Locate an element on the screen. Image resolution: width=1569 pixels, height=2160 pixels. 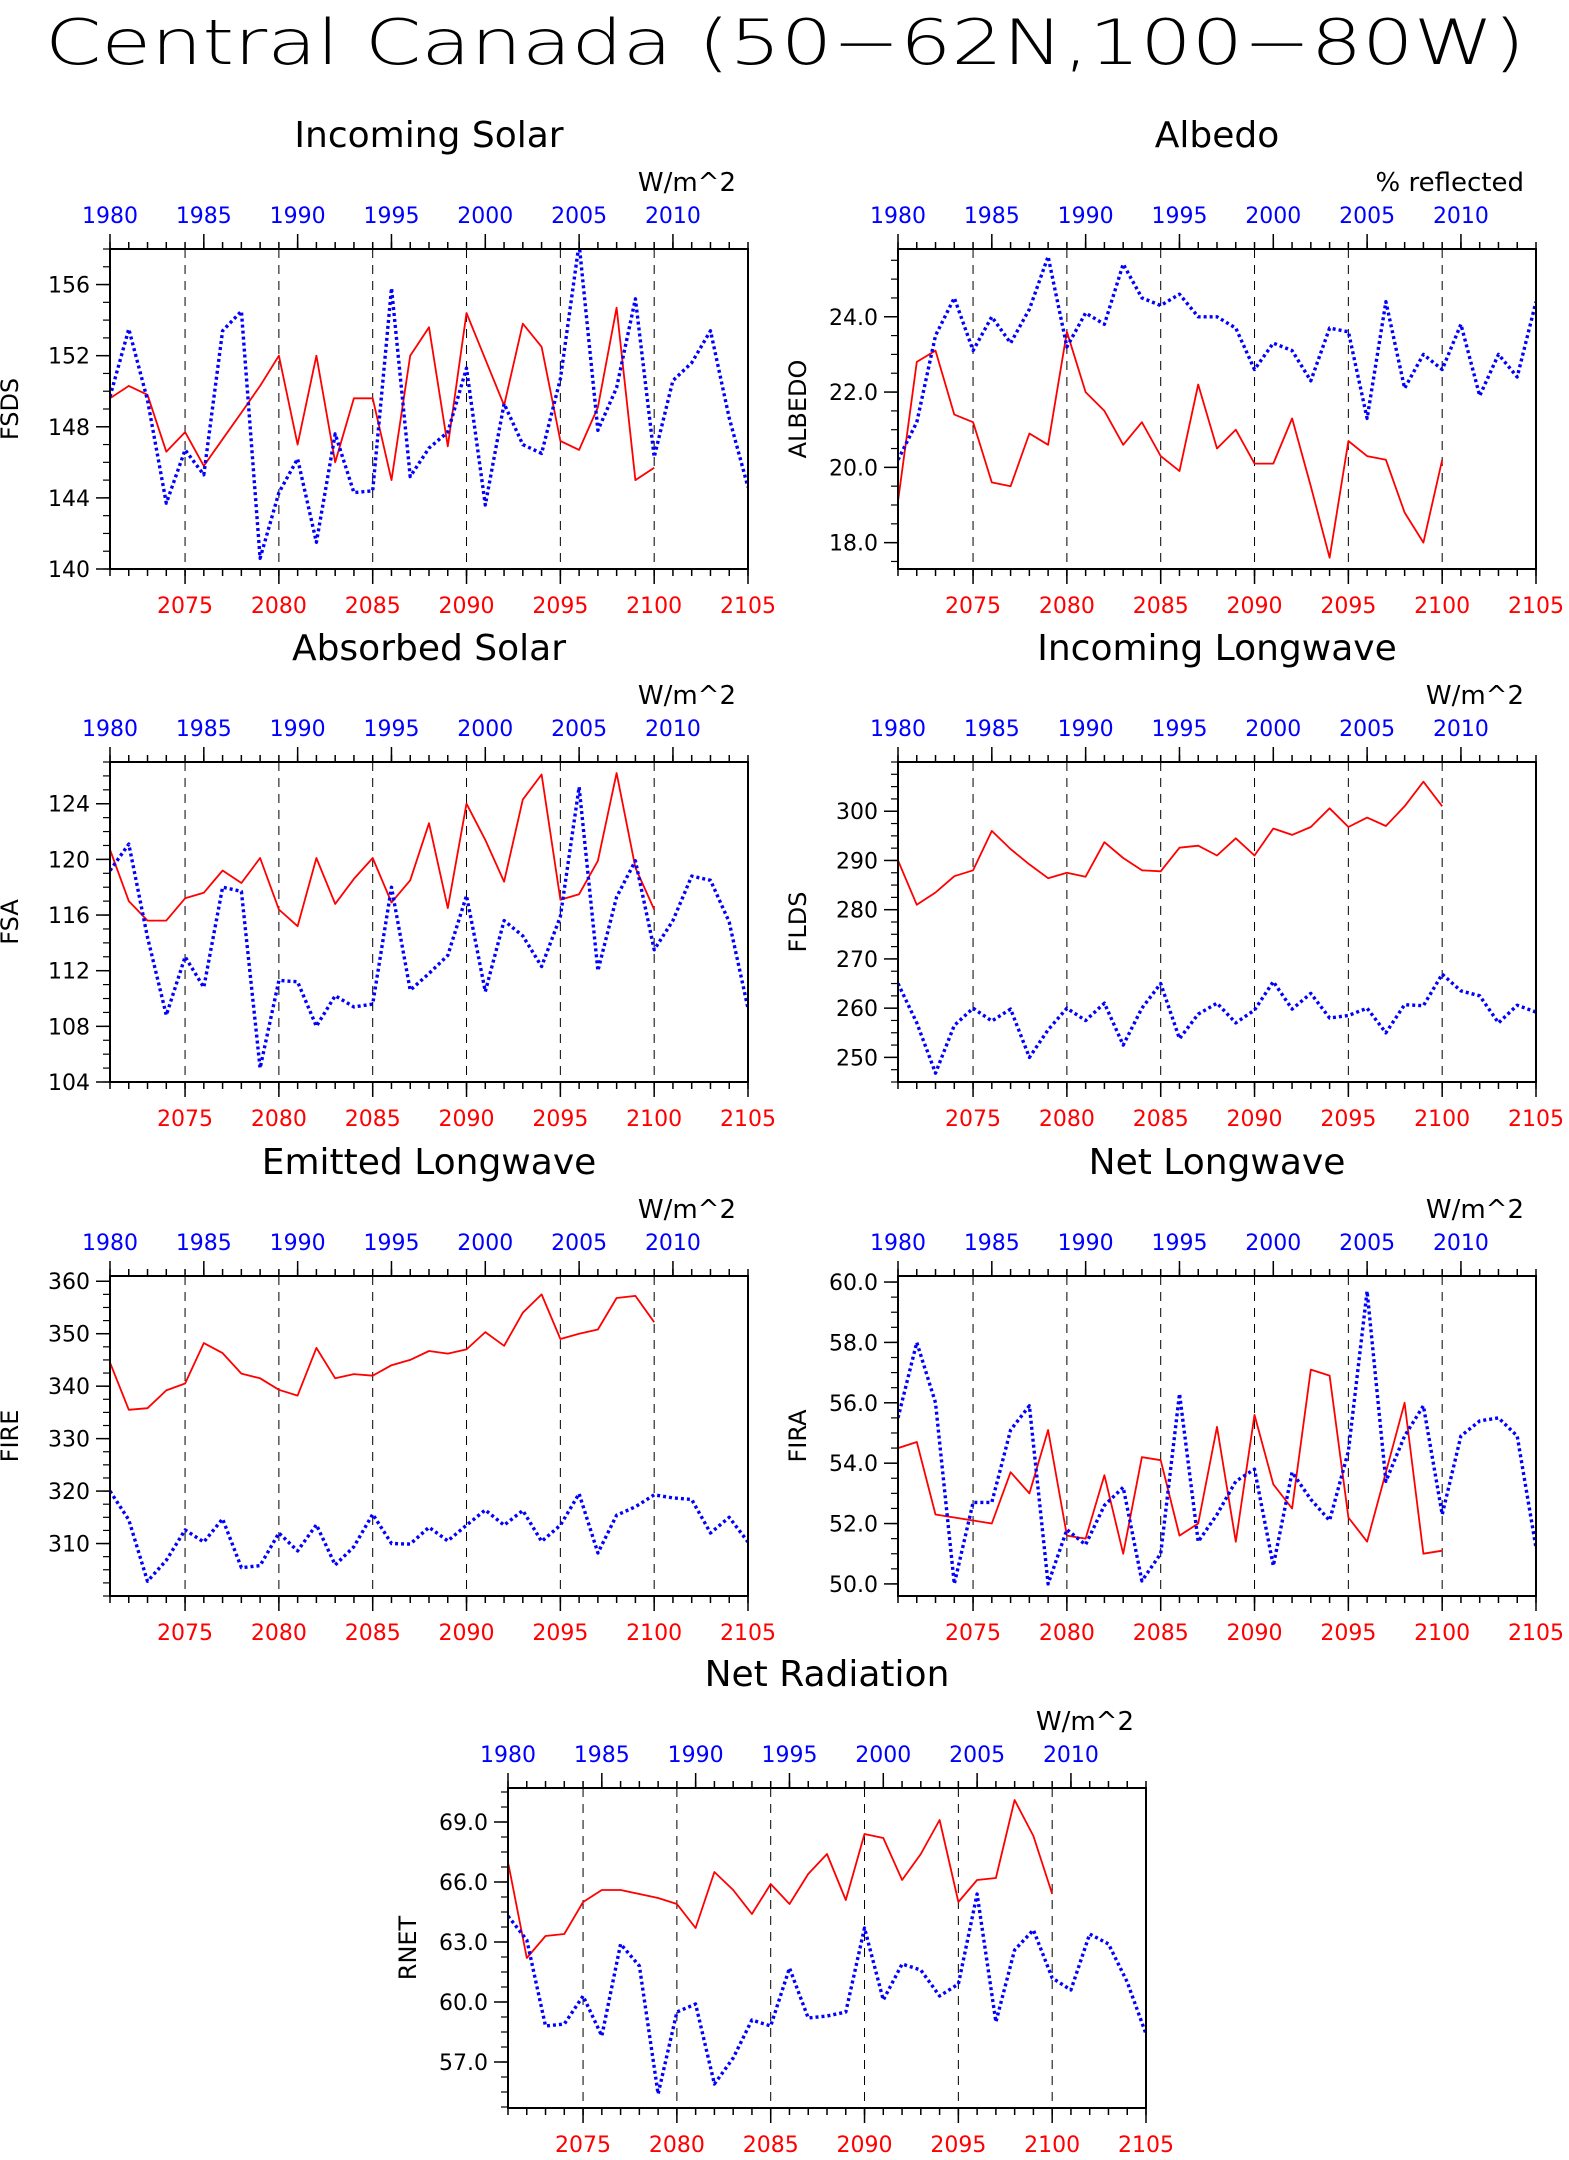
y-tick-label: 320 is located at coordinates (69, 1492).